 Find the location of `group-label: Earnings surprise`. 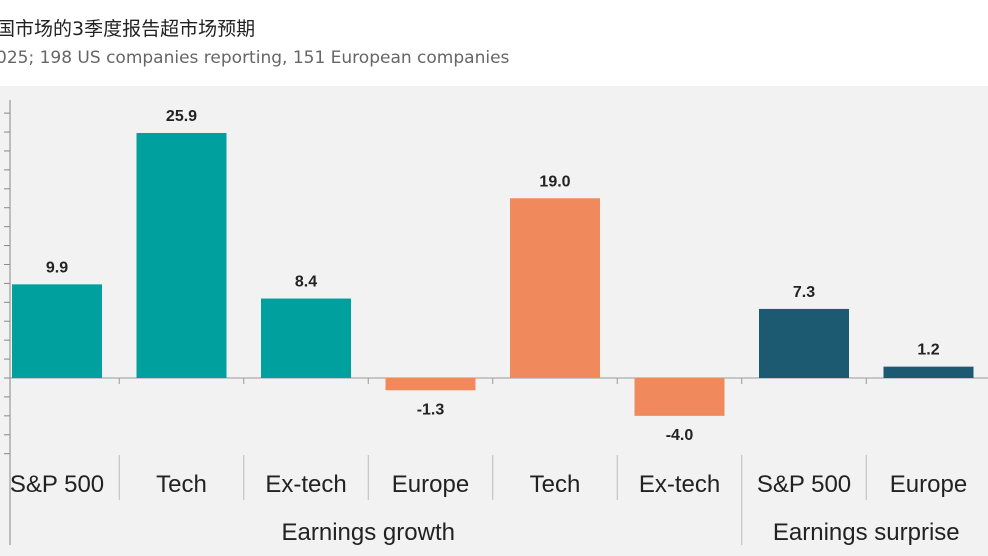

group-label: Earnings surprise is located at coordinates (866, 532).